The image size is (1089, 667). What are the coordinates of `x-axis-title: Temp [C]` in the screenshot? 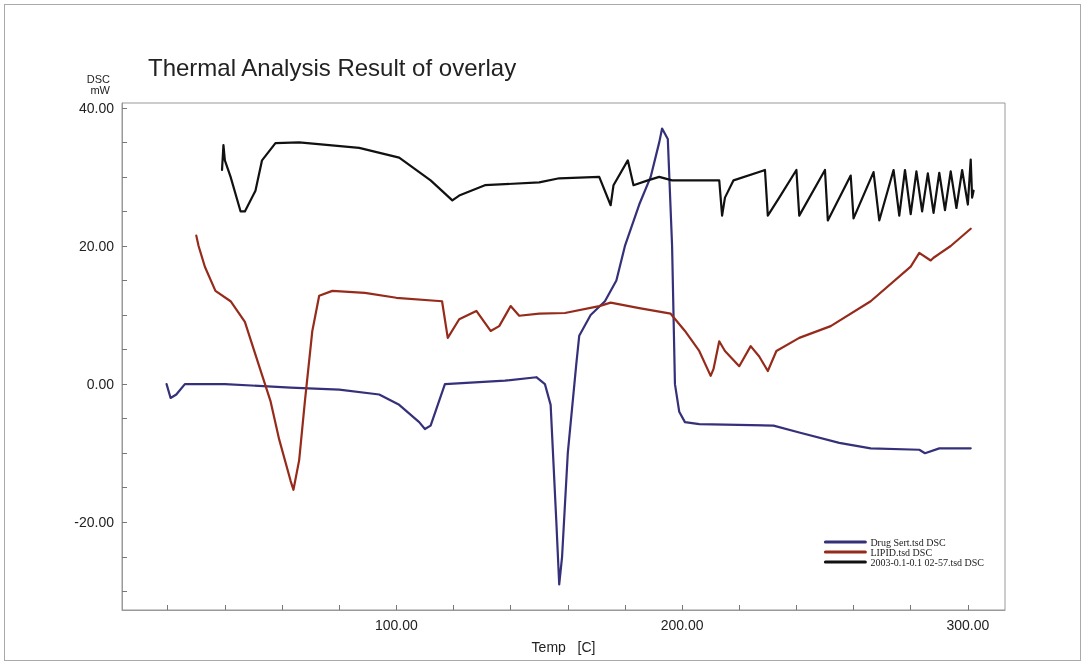 It's located at (563, 647).